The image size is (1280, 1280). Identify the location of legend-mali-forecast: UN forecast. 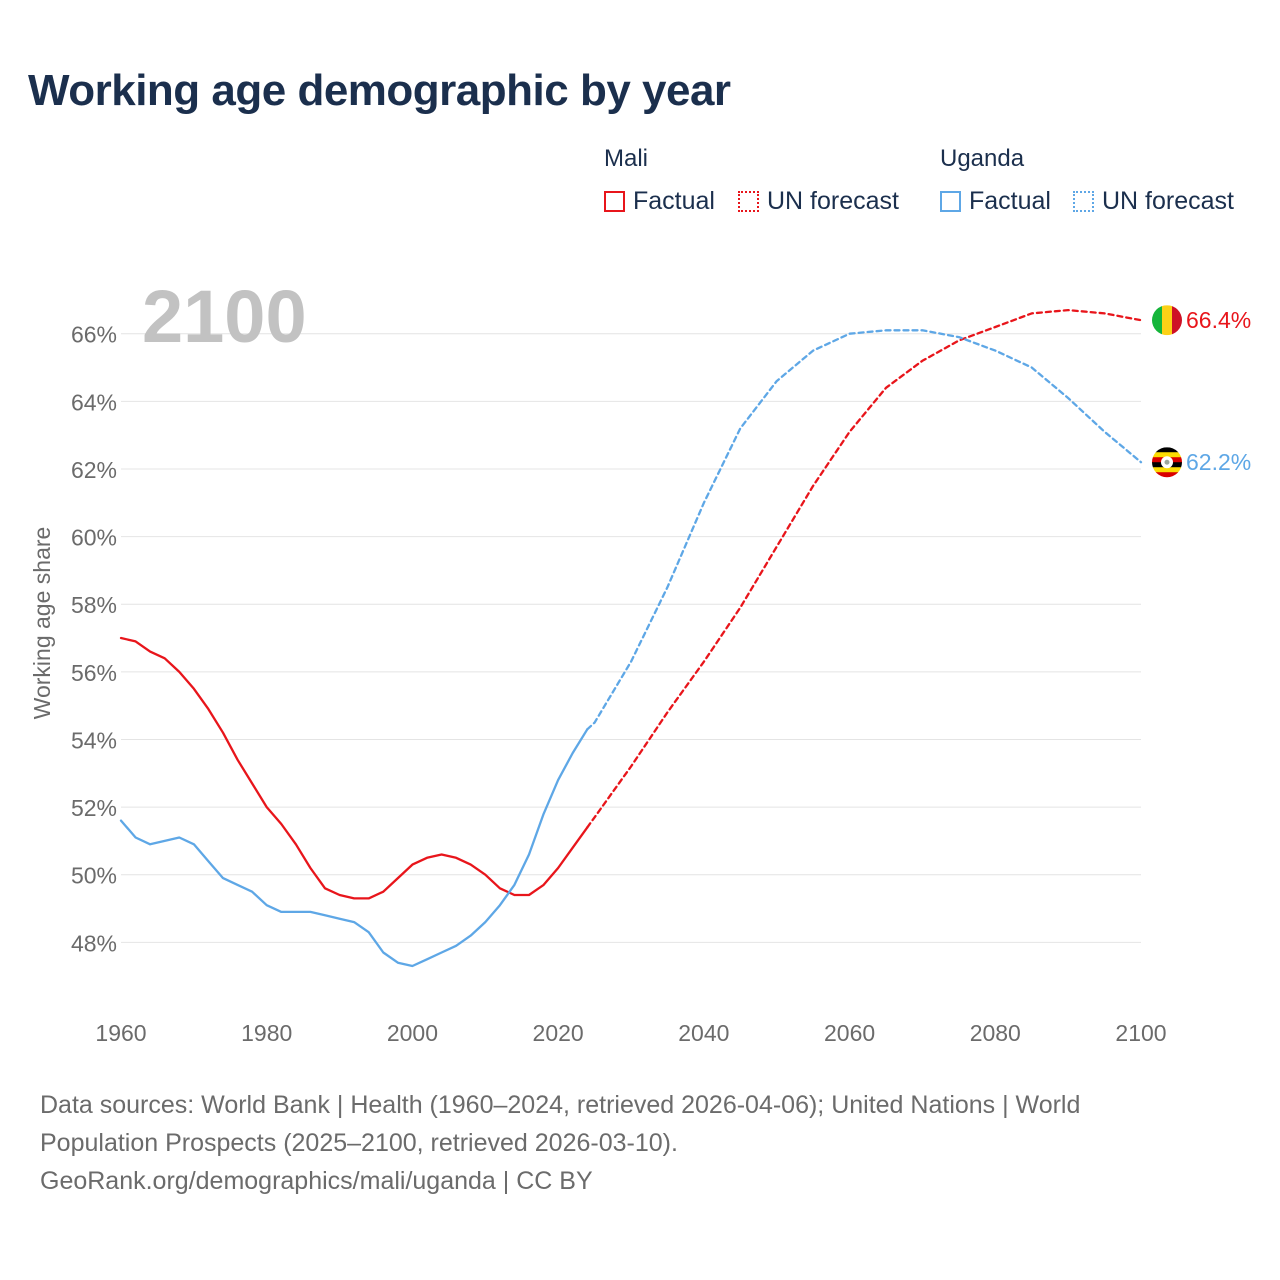
(818, 201).